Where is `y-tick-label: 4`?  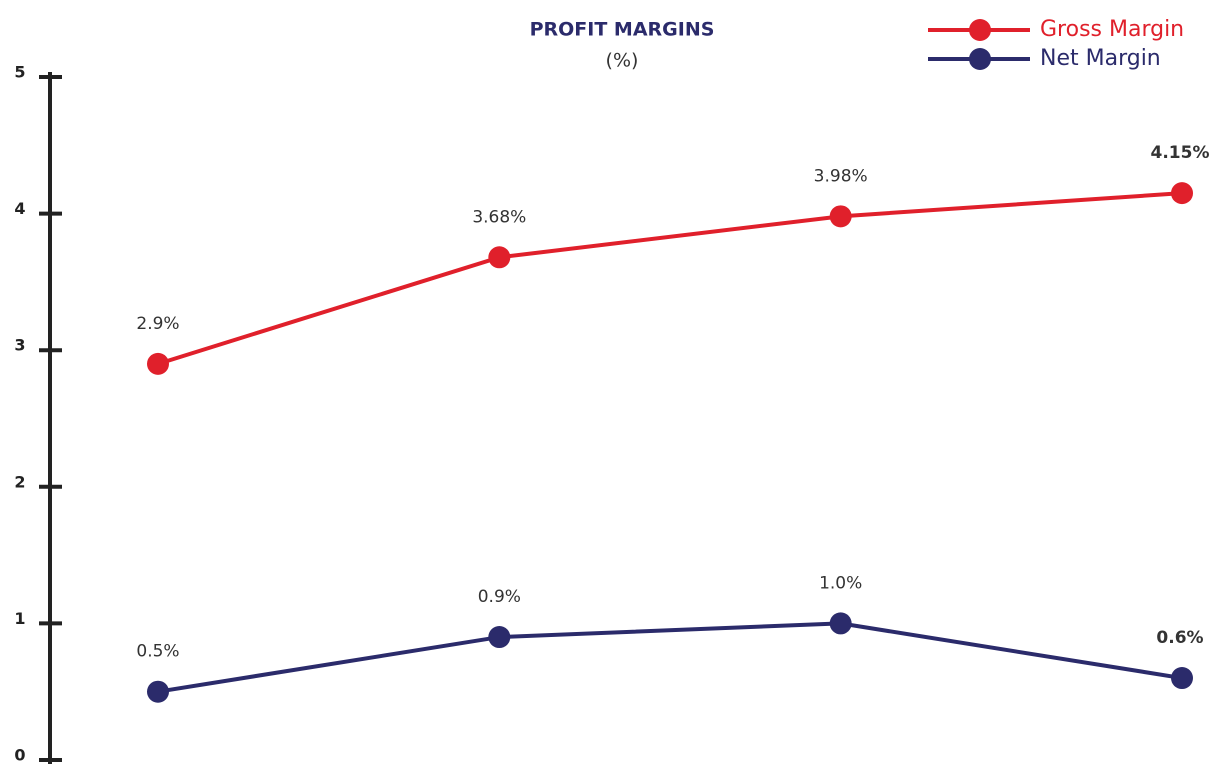
y-tick-label: 4 is located at coordinates (19, 208).